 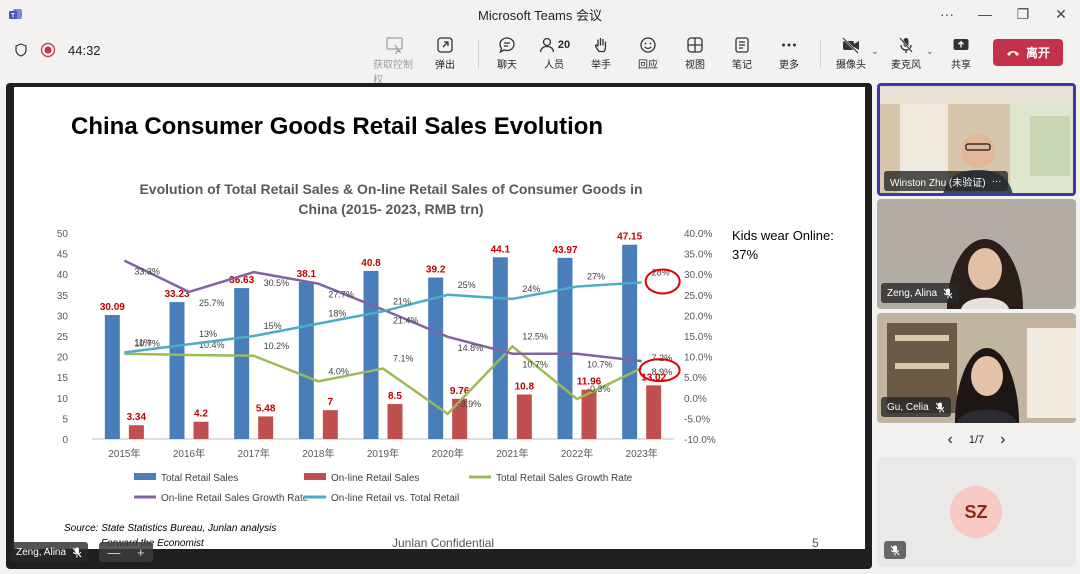 What do you see at coordinates (742, 45) in the screenshot?
I see `notes-icon` at bounding box center [742, 45].